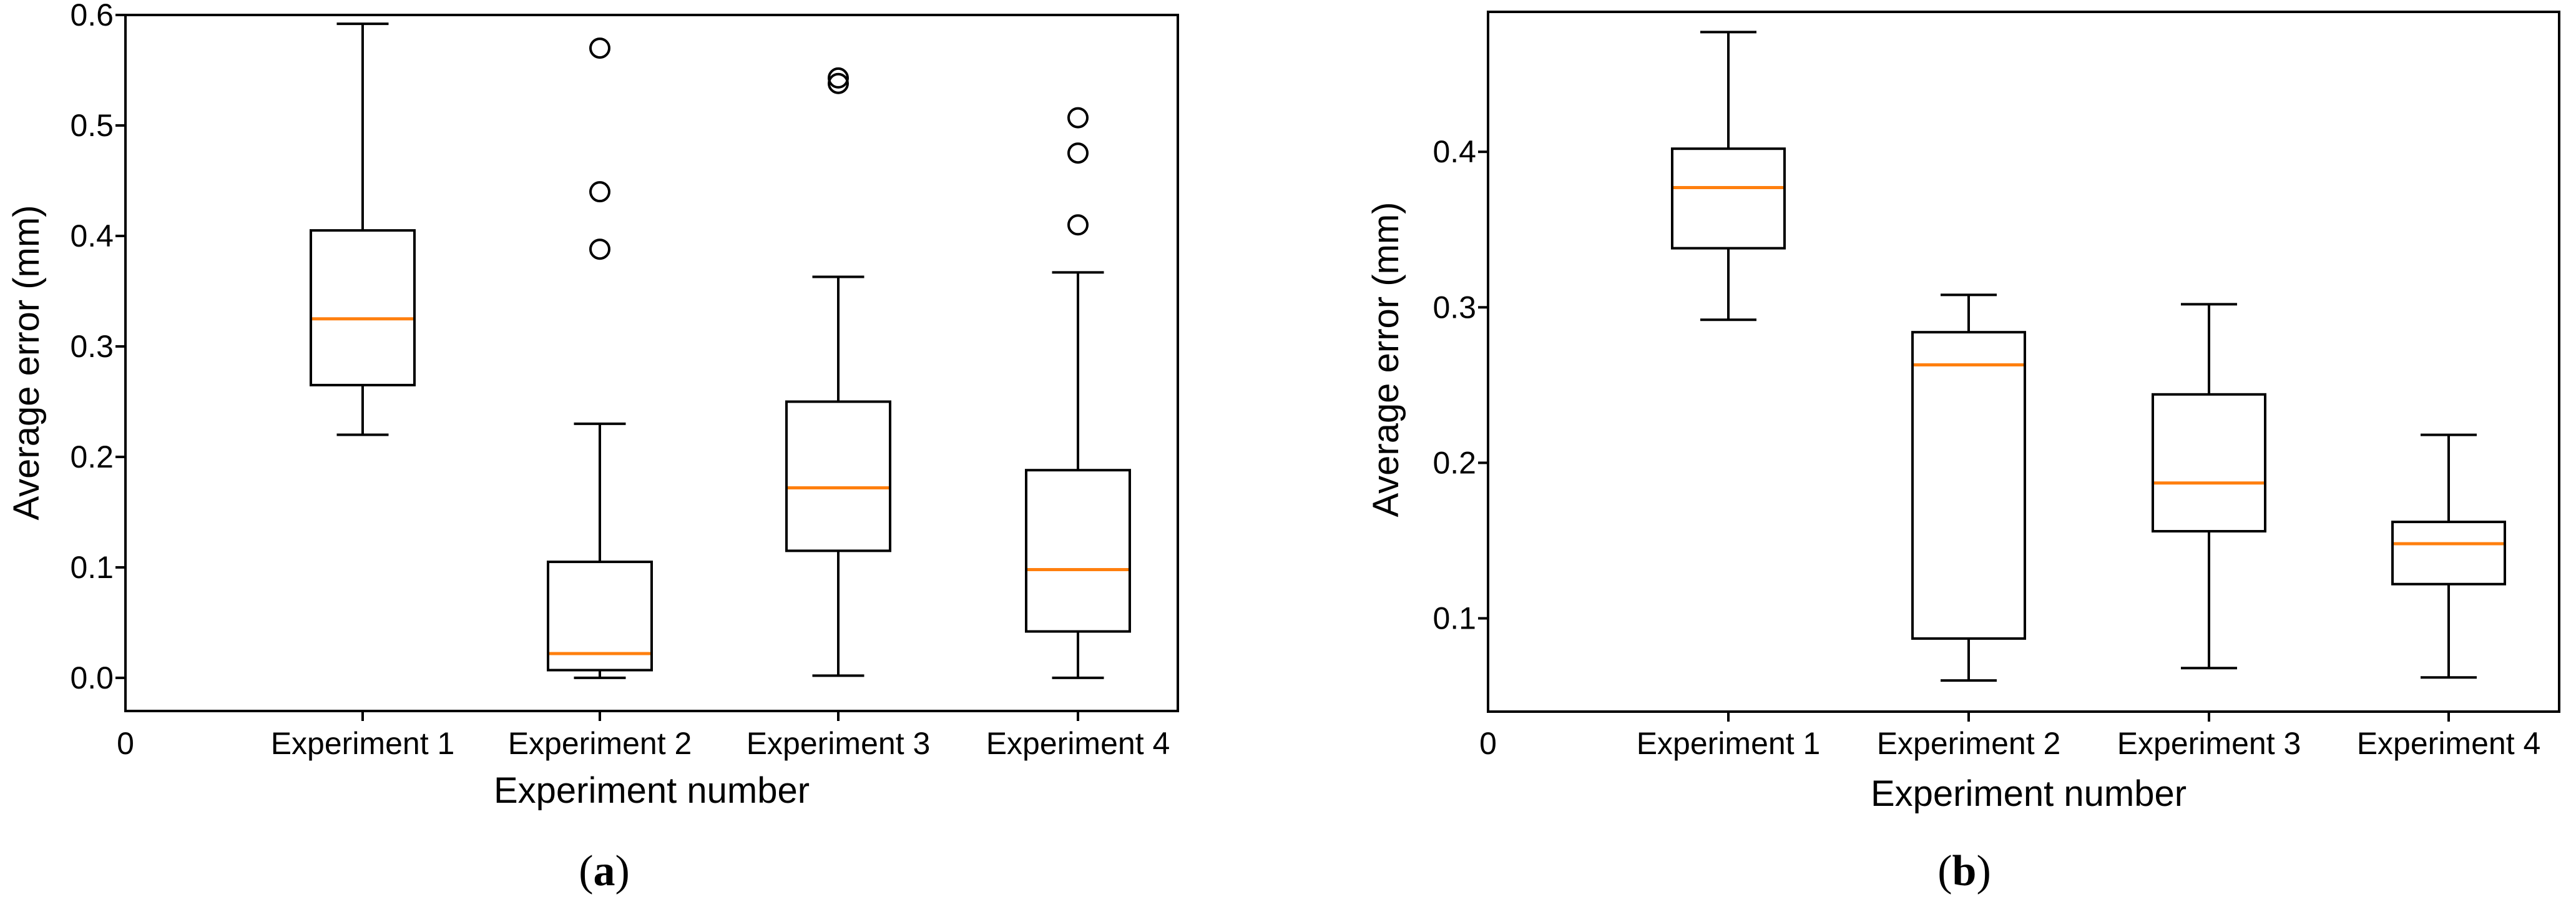 This screenshot has width=2576, height=912. What do you see at coordinates (1454, 463) in the screenshot?
I see `y-tick-label-b-1: 0.2` at bounding box center [1454, 463].